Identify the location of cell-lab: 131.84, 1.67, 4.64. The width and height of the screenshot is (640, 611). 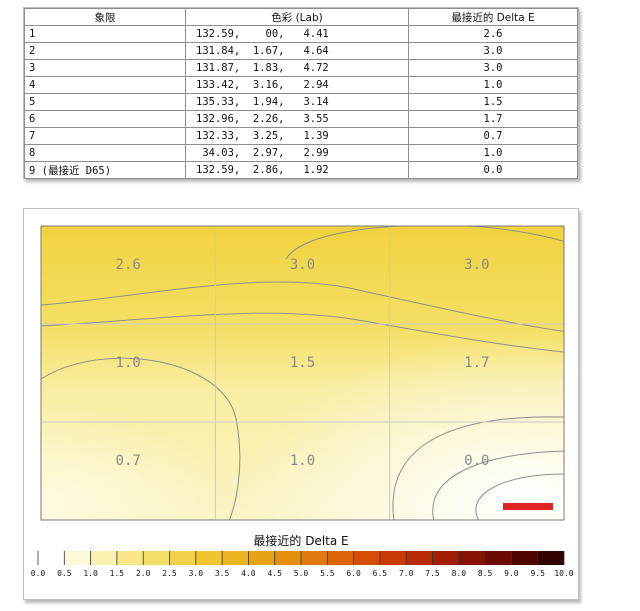
(297, 51).